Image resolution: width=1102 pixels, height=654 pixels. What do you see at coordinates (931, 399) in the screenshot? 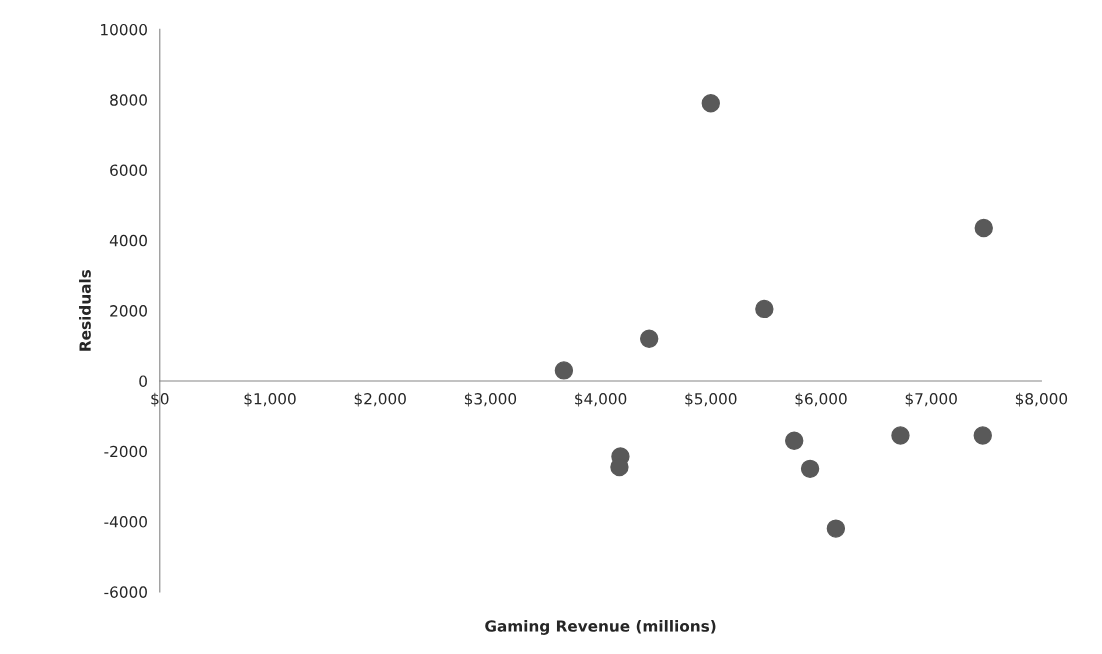
I see `x-tick-label: $7,000` at bounding box center [931, 399].